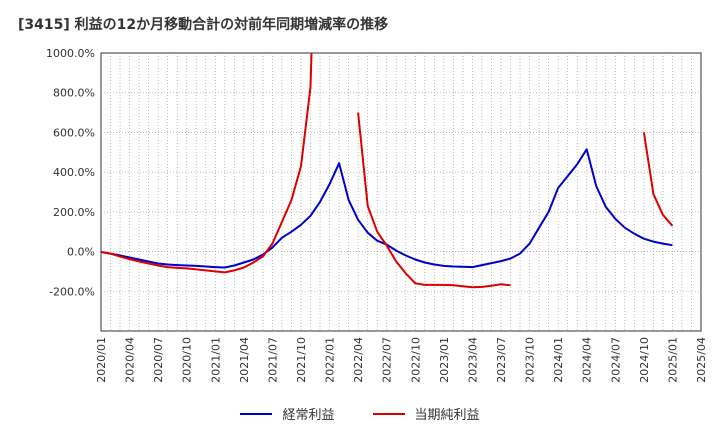 Image resolution: width=720 pixels, height=440 pixels. What do you see at coordinates (358, 360) in the screenshot?
I see `x-tick-label: 2022/04` at bounding box center [358, 360].